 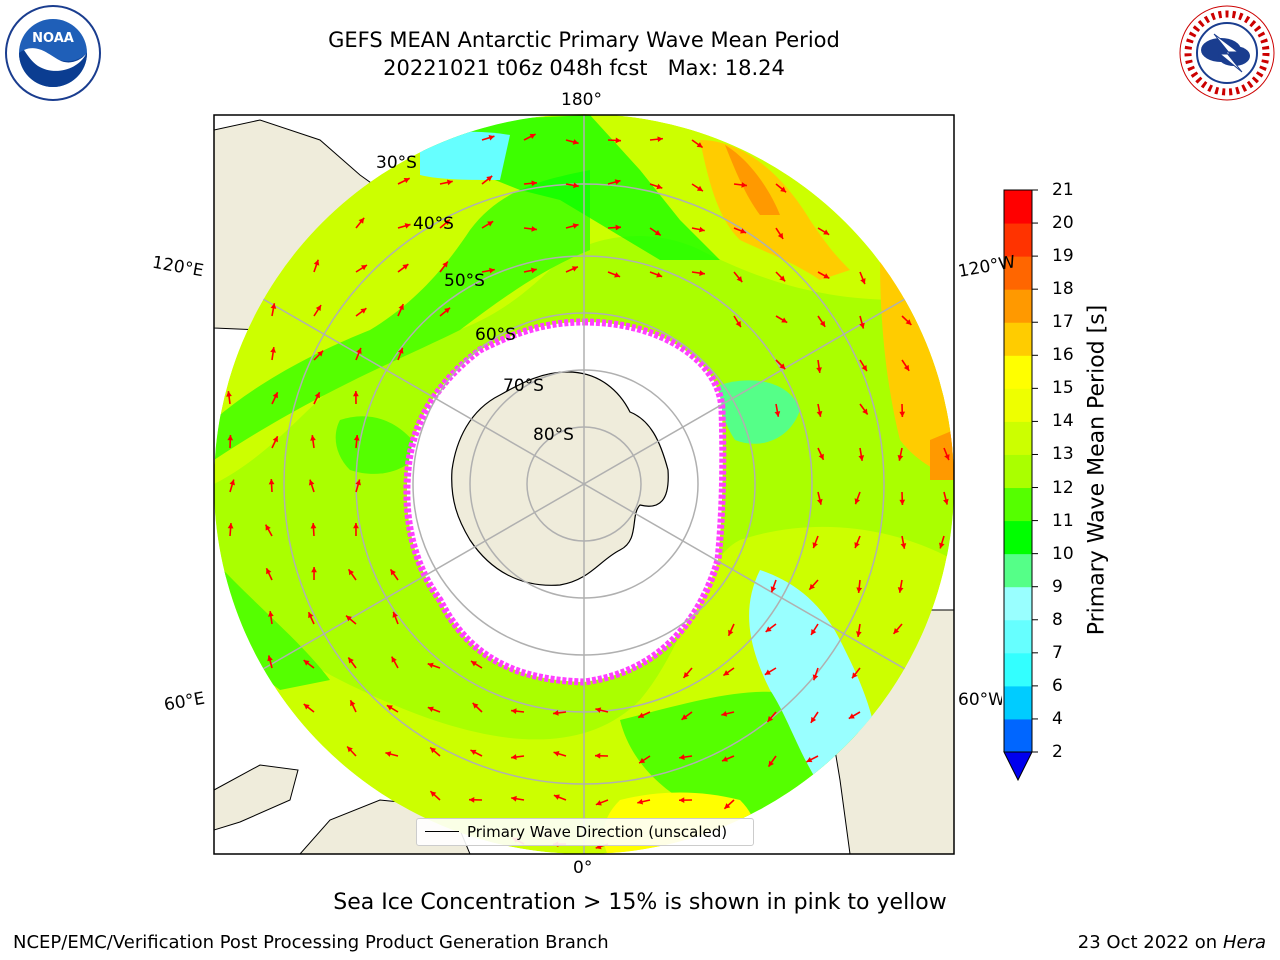 I want to click on lat-label-40s: 40°S, so click(x=433, y=224).